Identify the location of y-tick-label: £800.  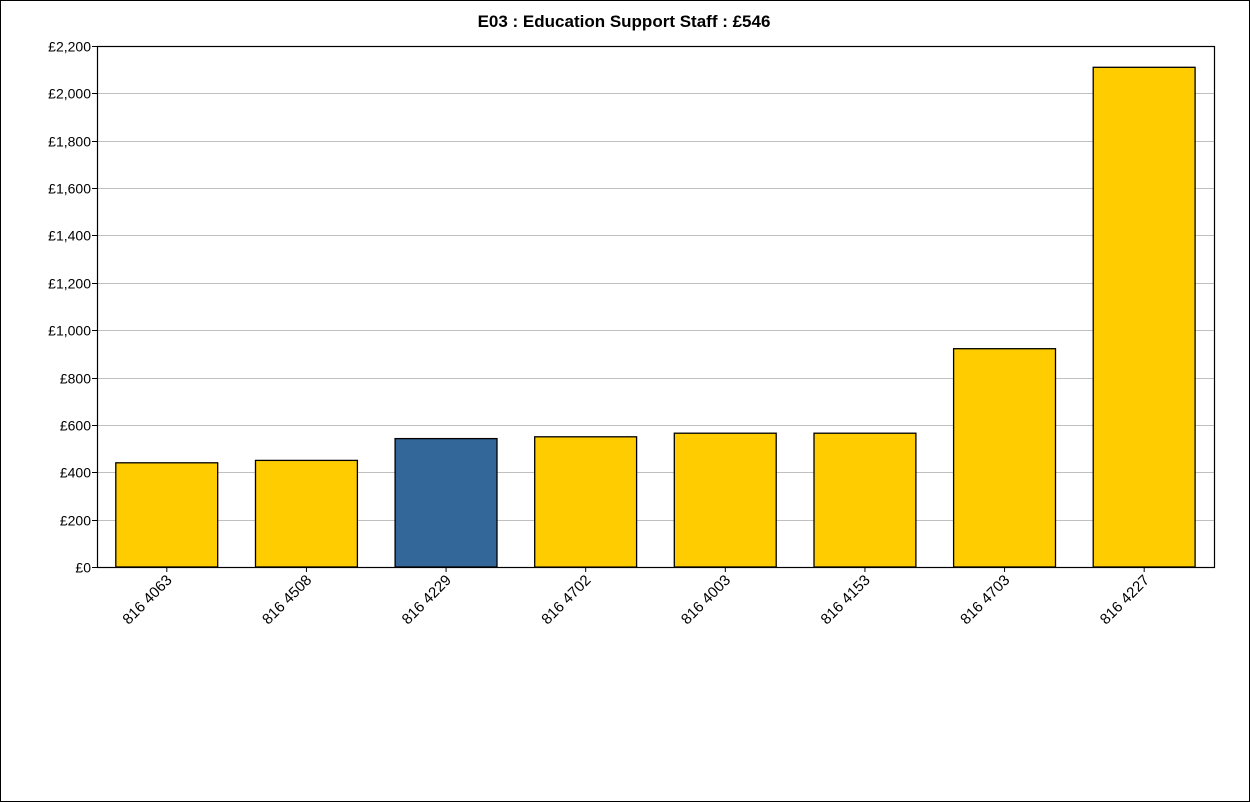
(75, 379).